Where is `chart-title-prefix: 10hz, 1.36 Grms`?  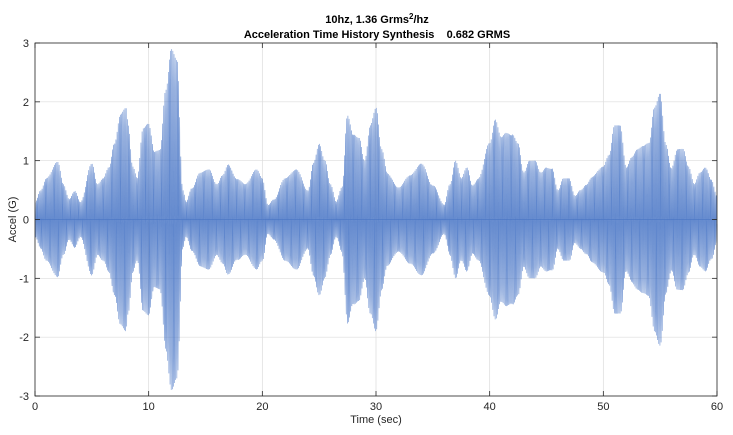
chart-title-prefix: 10hz, 1.36 Grms is located at coordinates (367, 20).